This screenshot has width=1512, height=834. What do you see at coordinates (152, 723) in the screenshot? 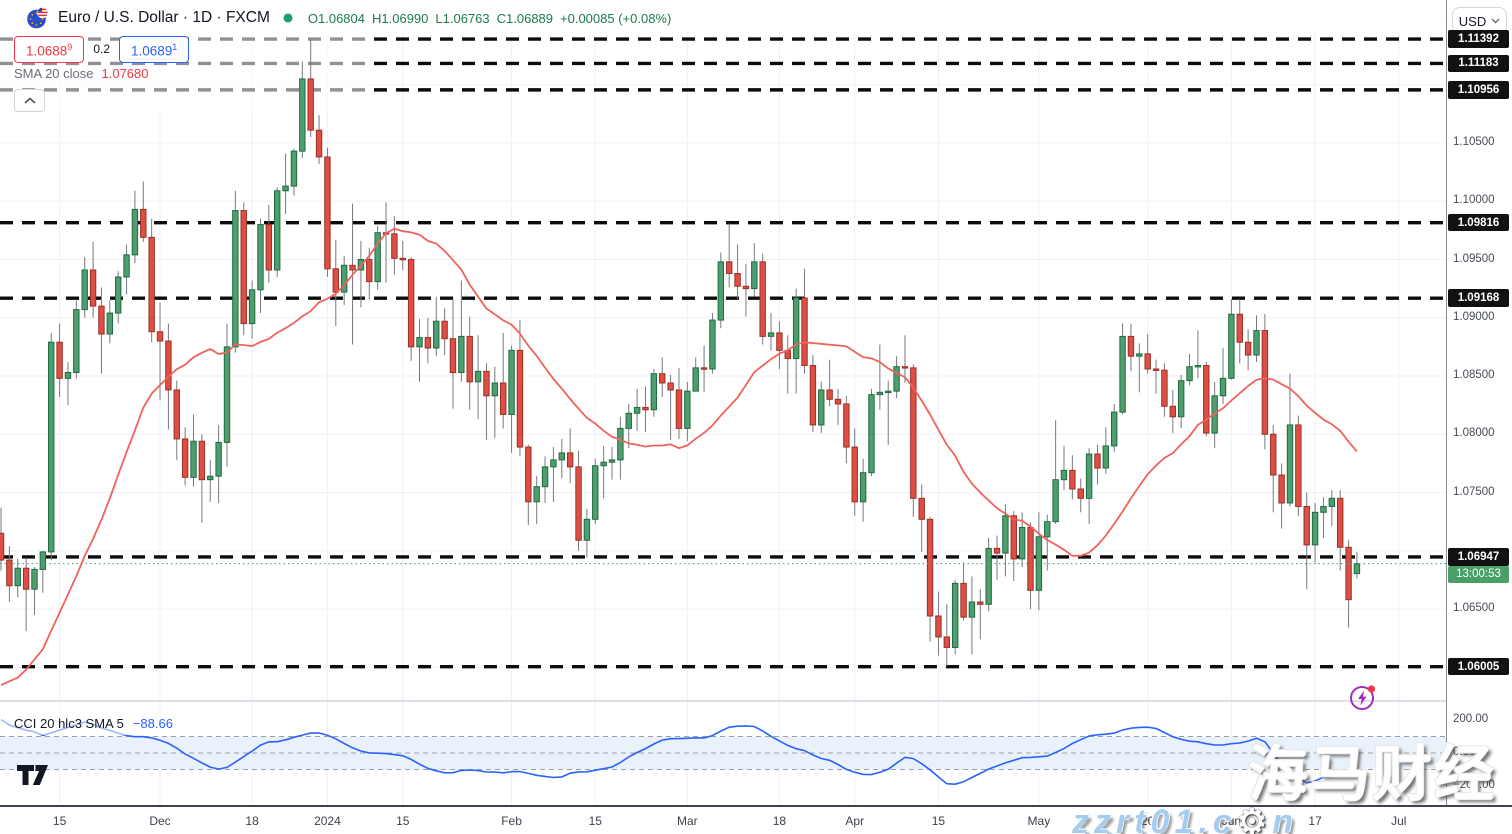
I see `cci-indicator-value: −88.66` at bounding box center [152, 723].